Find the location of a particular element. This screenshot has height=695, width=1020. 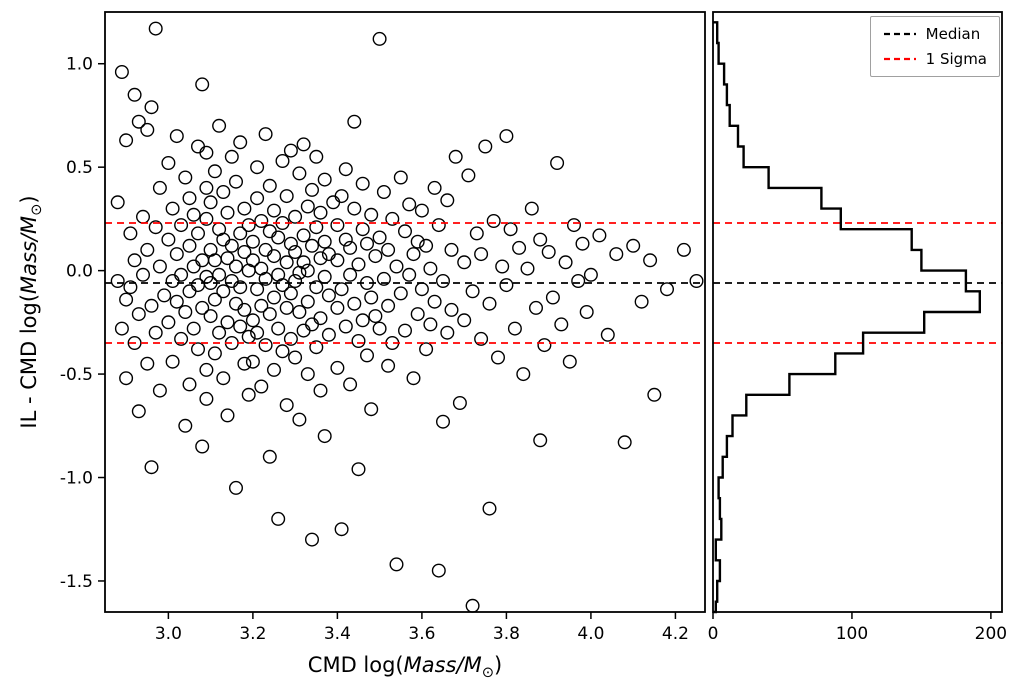

y-tick-label: 1.0 is located at coordinates (79, 65).